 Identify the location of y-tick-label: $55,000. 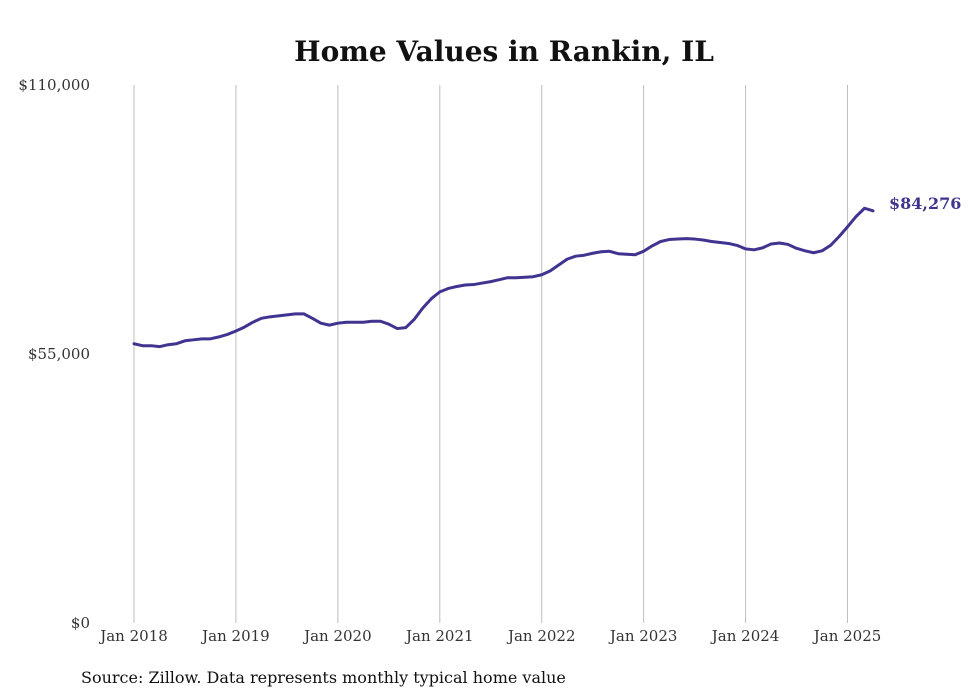
(59, 354).